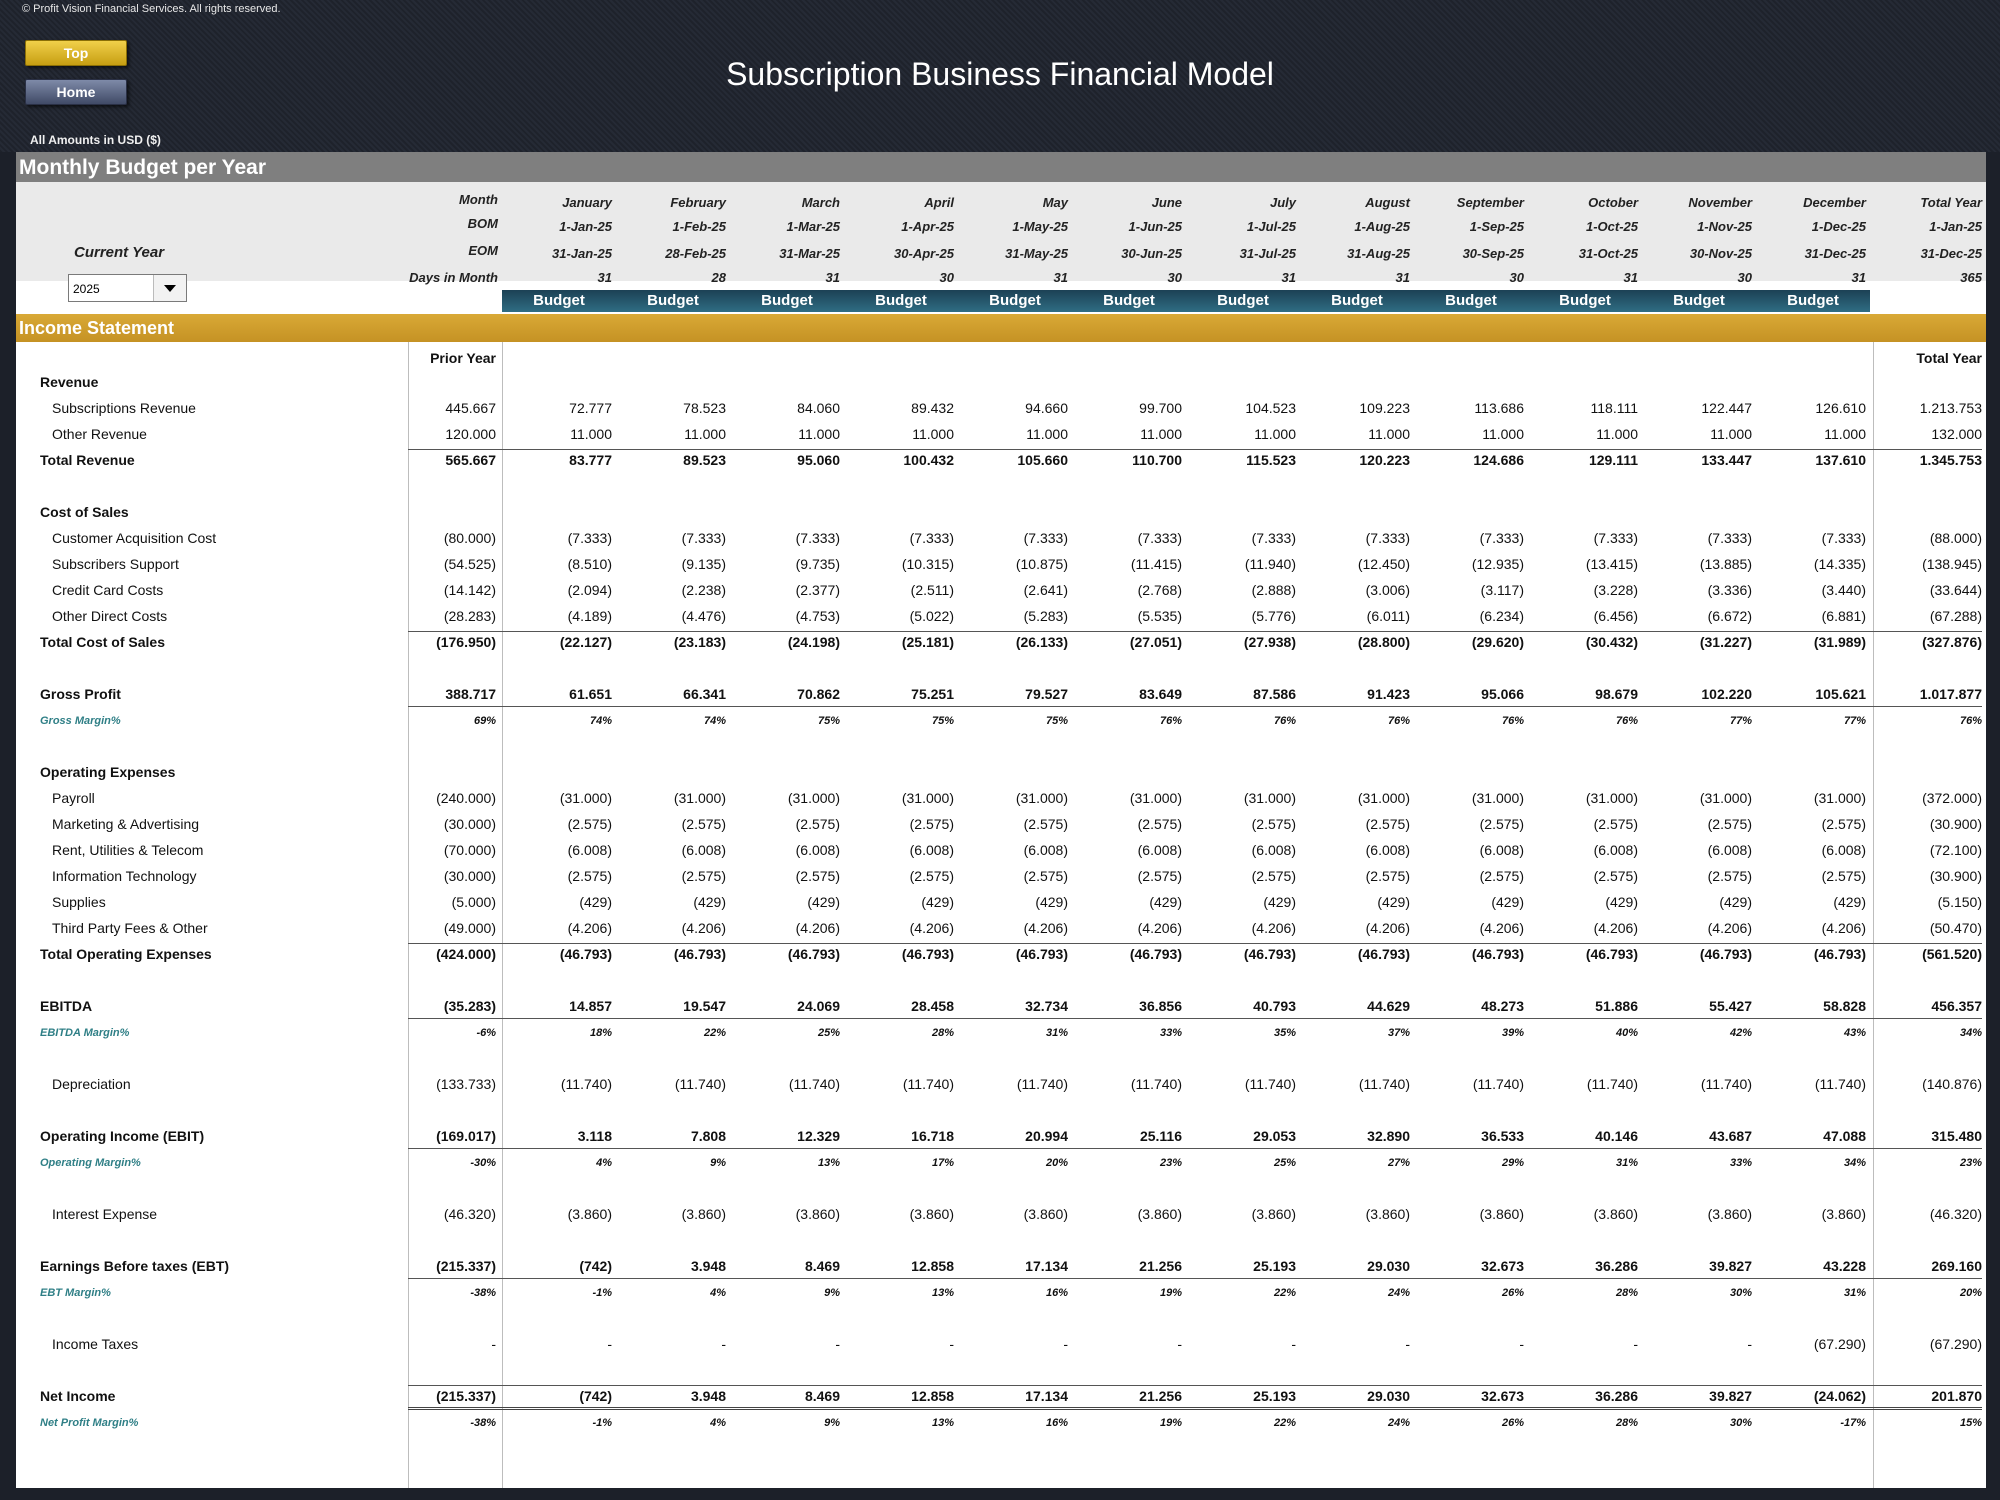  What do you see at coordinates (1045, 590) in the screenshot?
I see `month-value: (2.641)` at bounding box center [1045, 590].